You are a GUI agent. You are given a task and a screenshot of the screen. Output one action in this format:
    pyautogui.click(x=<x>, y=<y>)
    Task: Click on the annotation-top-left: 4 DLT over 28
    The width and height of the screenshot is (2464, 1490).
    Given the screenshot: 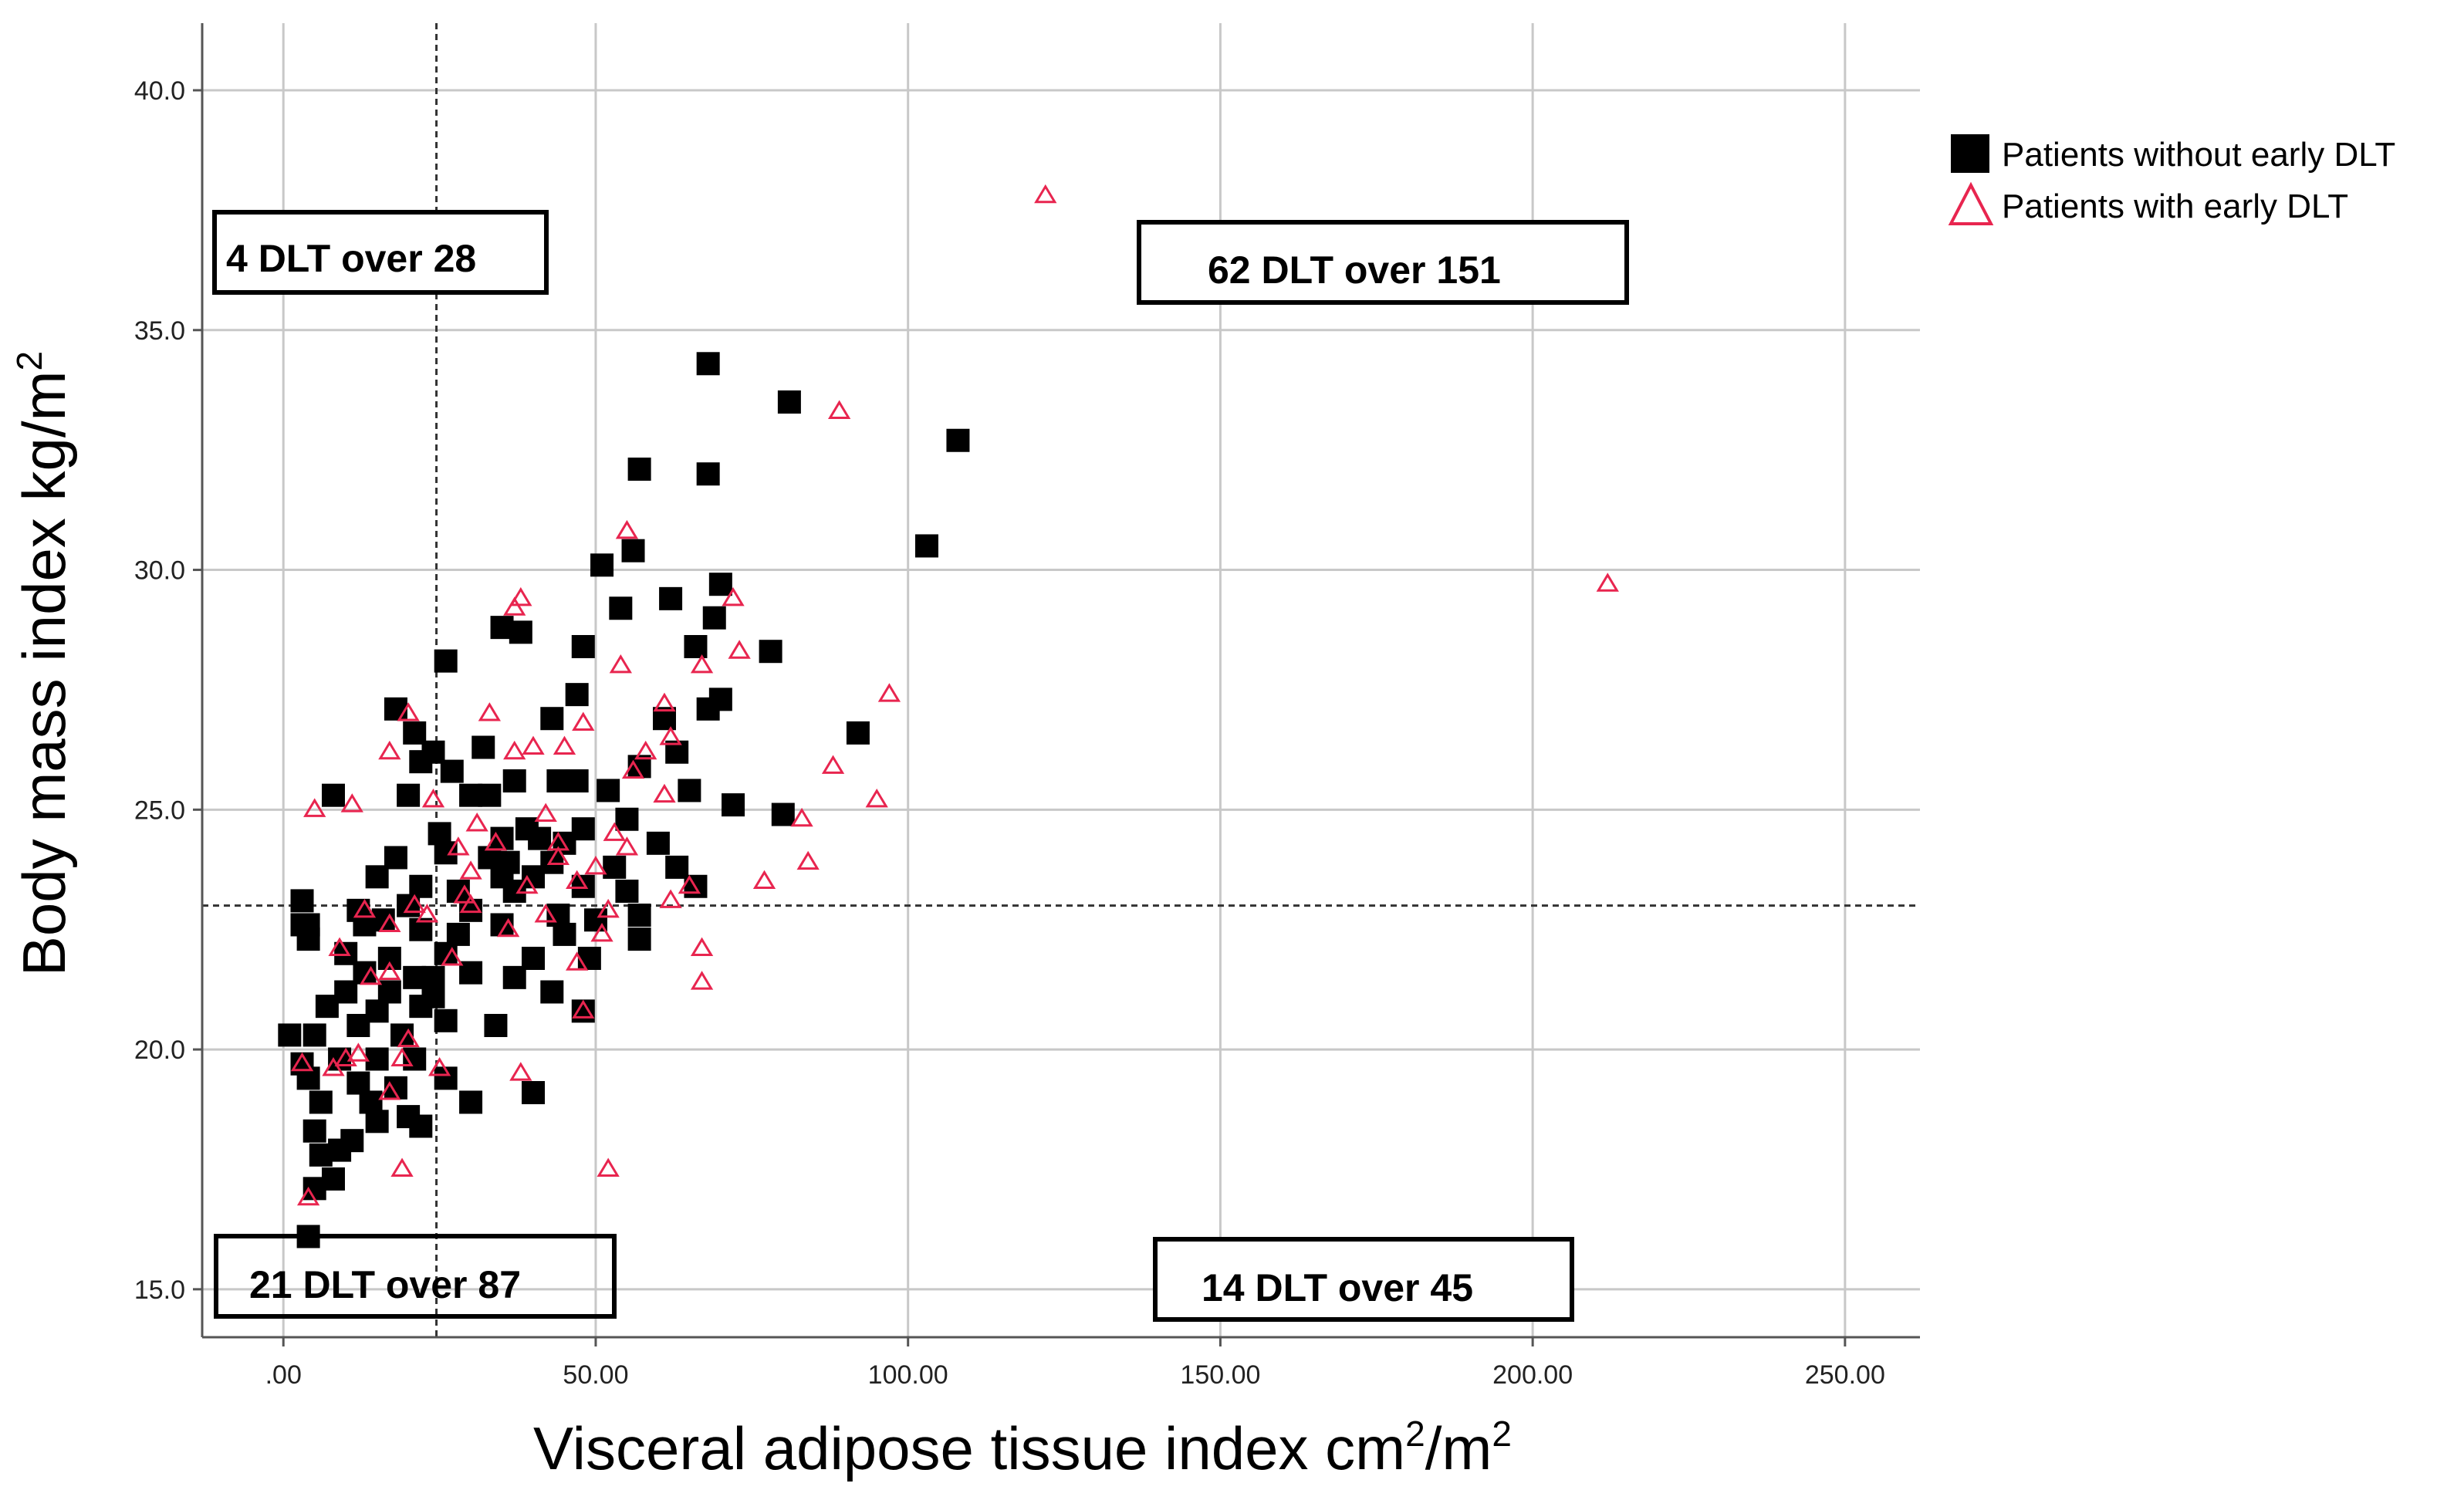 What is the action you would take?
    pyautogui.click(x=380, y=252)
    